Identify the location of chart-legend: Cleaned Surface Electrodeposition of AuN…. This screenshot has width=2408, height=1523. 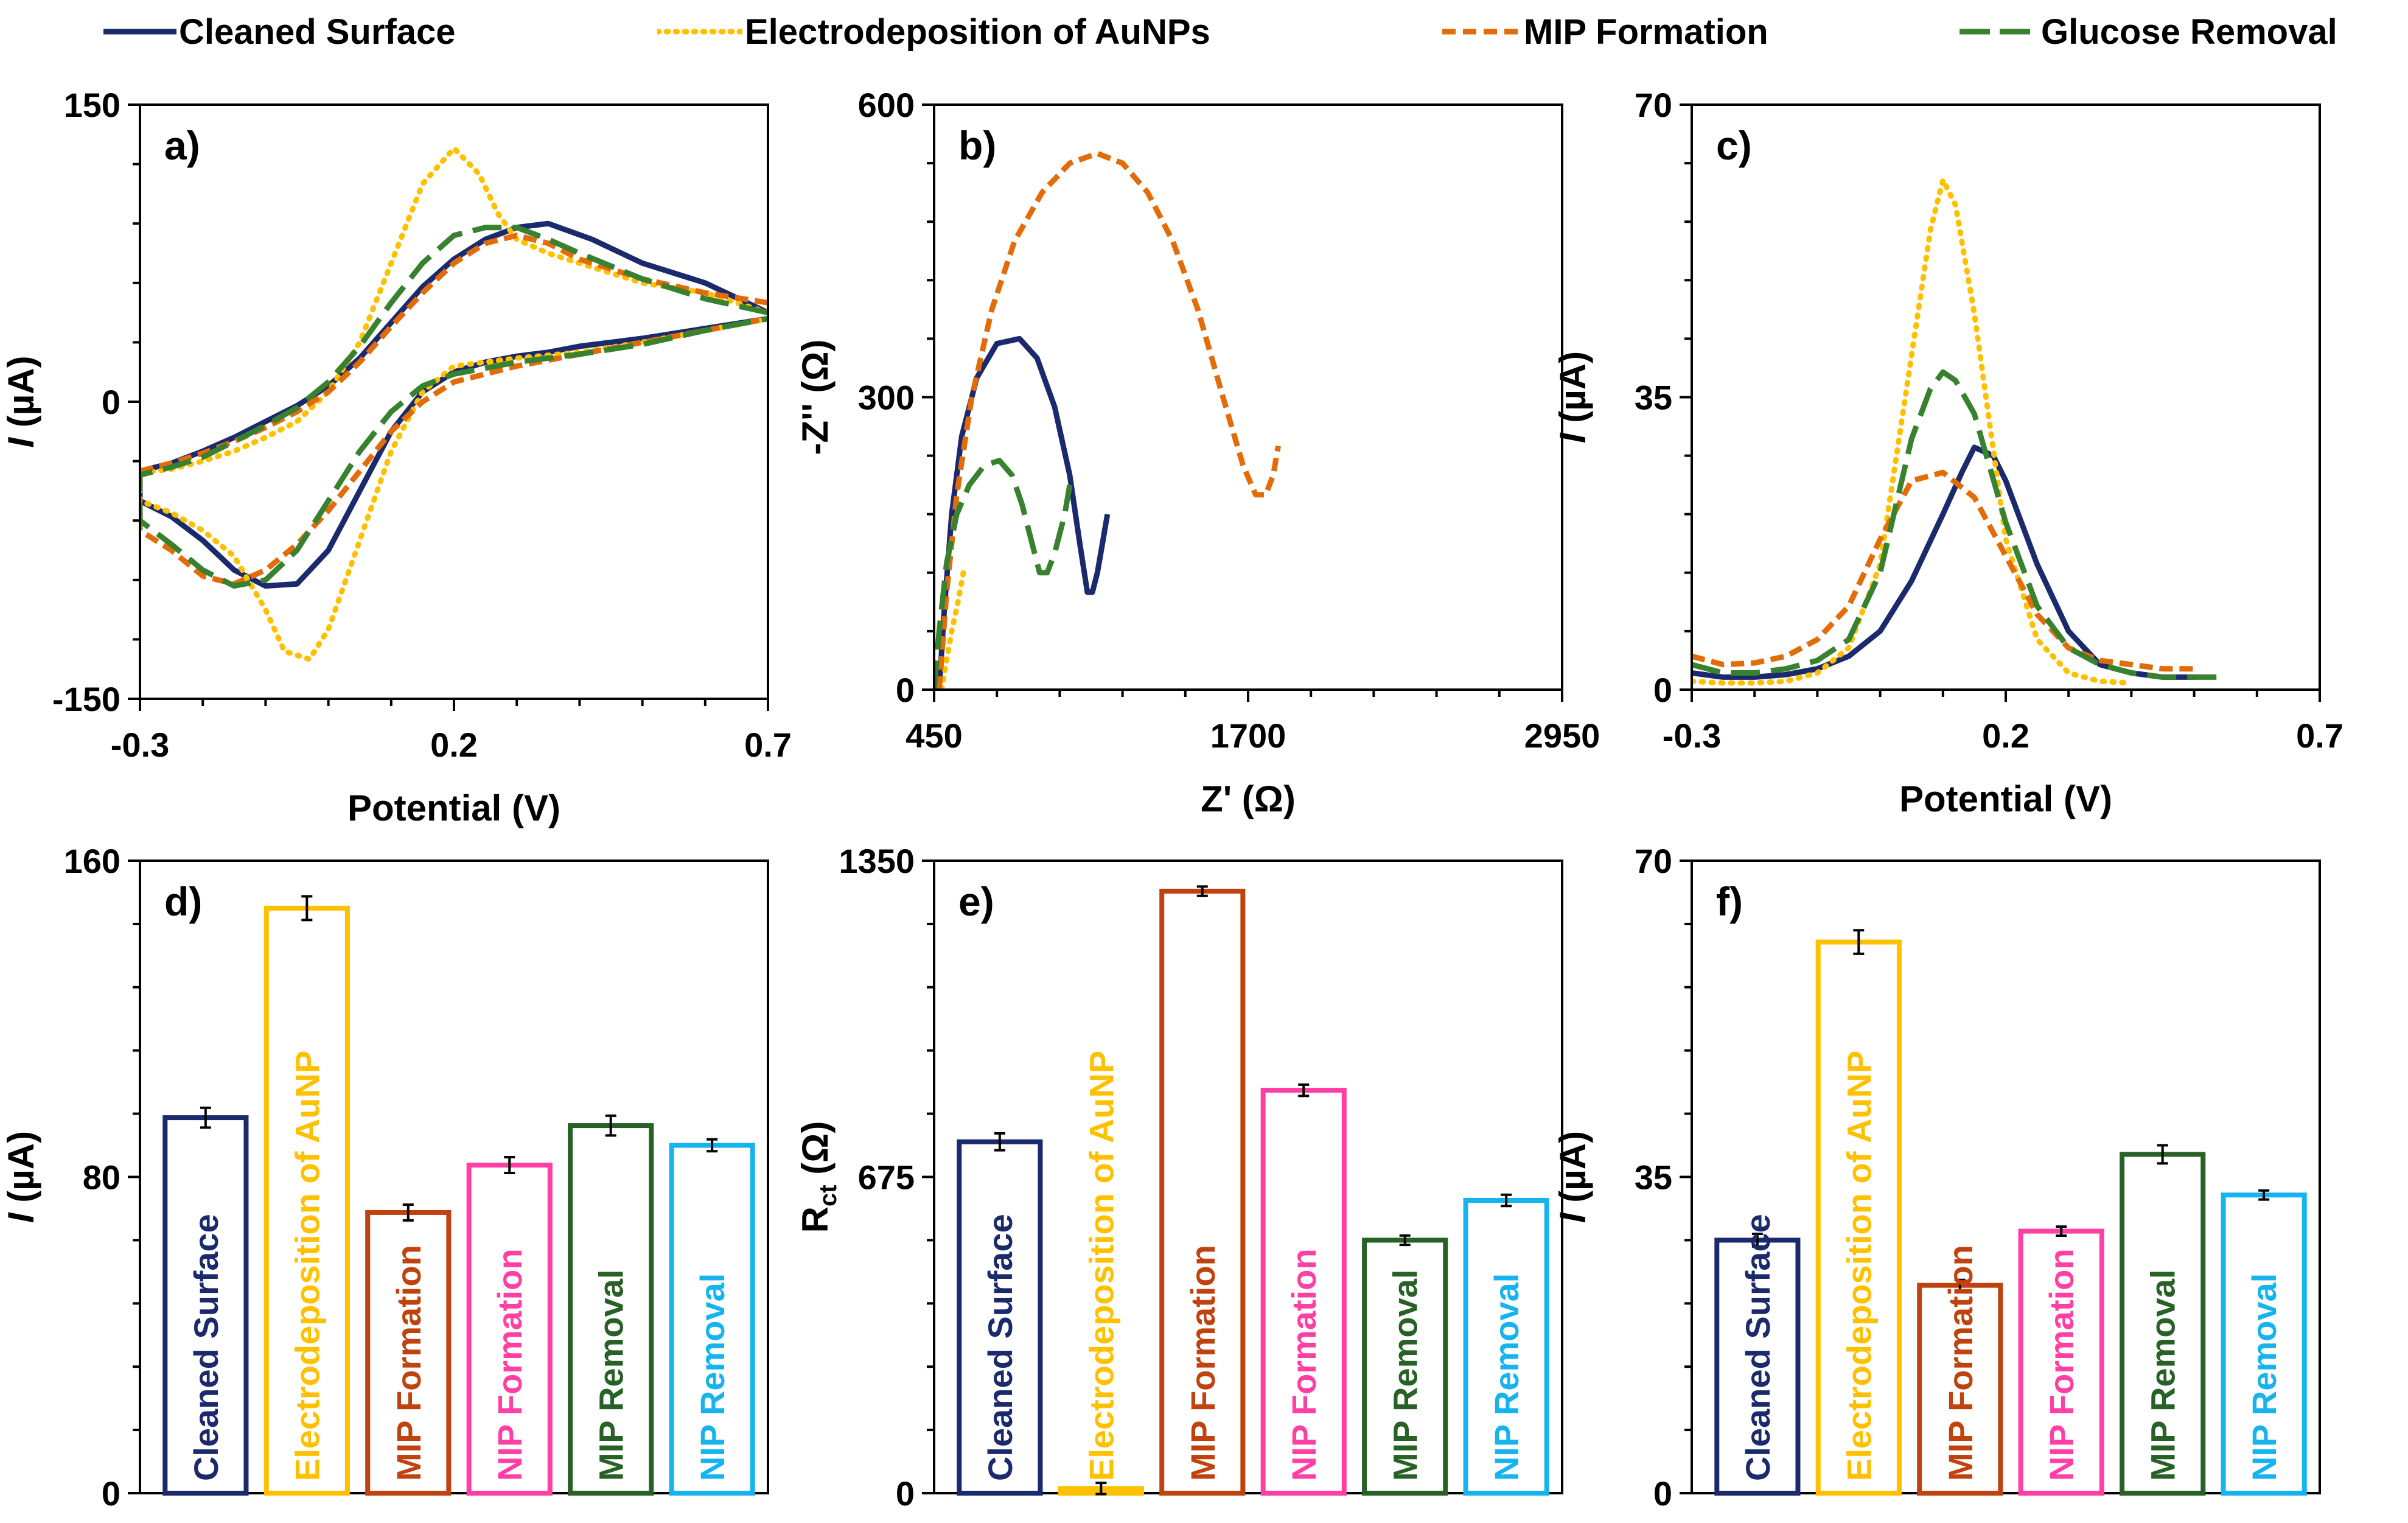
(1204, 33).